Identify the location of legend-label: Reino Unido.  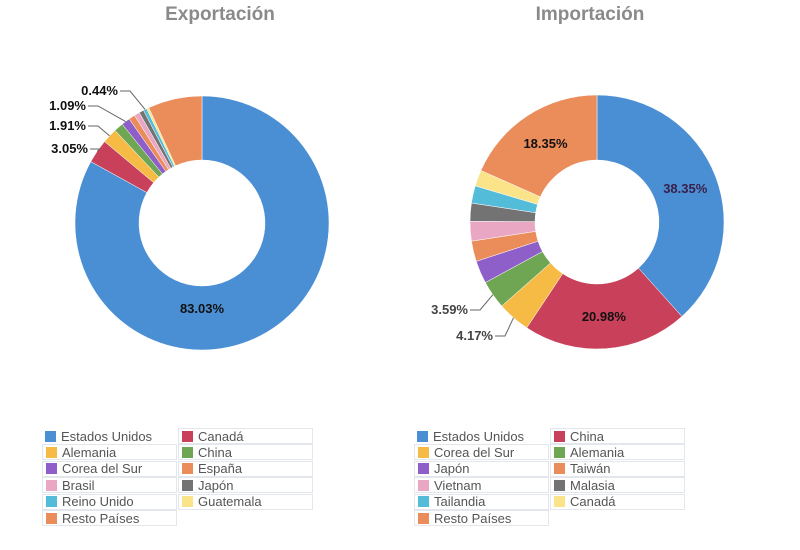
(98, 502).